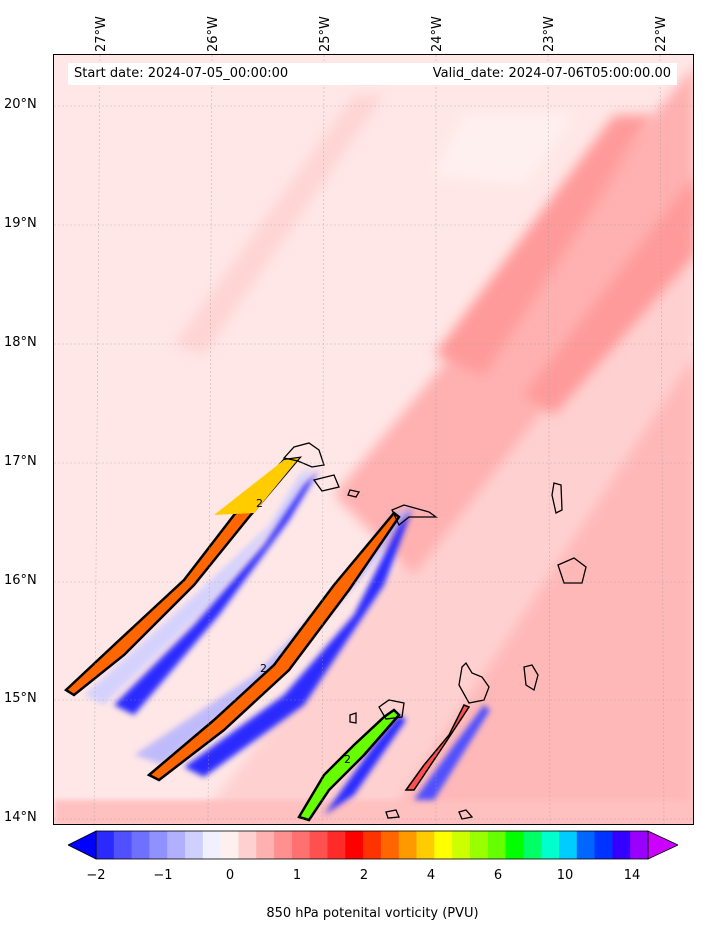 Image resolution: width=703 pixels, height=935 pixels. Describe the element at coordinates (372, 913) in the screenshot. I see `colorbar-label: 850 hPa potenital vorticity (PVU)` at that location.